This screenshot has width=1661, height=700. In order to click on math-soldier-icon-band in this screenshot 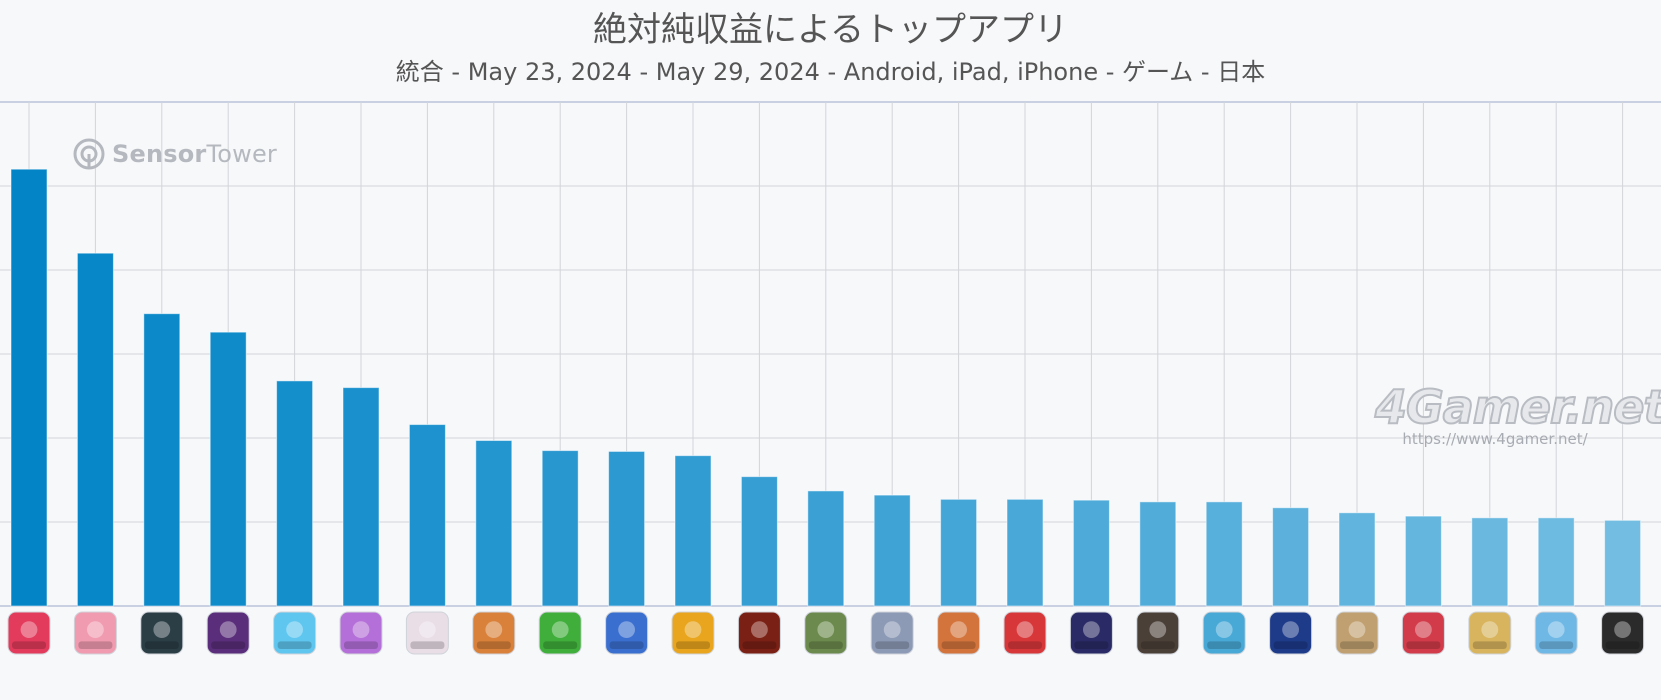, I will do `click(1224, 645)`.